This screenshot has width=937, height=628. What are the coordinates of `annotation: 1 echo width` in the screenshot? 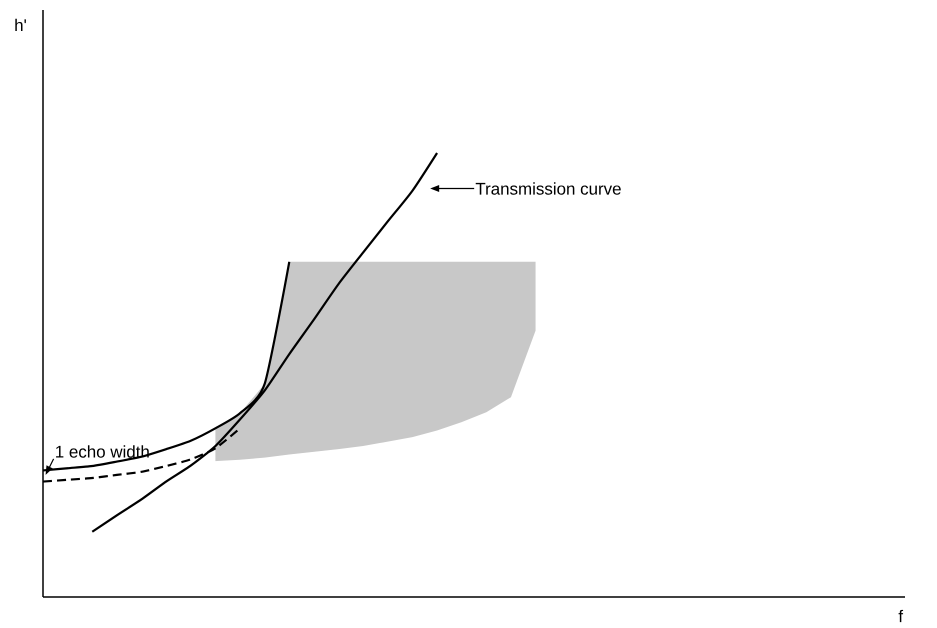 It's located at (102, 451).